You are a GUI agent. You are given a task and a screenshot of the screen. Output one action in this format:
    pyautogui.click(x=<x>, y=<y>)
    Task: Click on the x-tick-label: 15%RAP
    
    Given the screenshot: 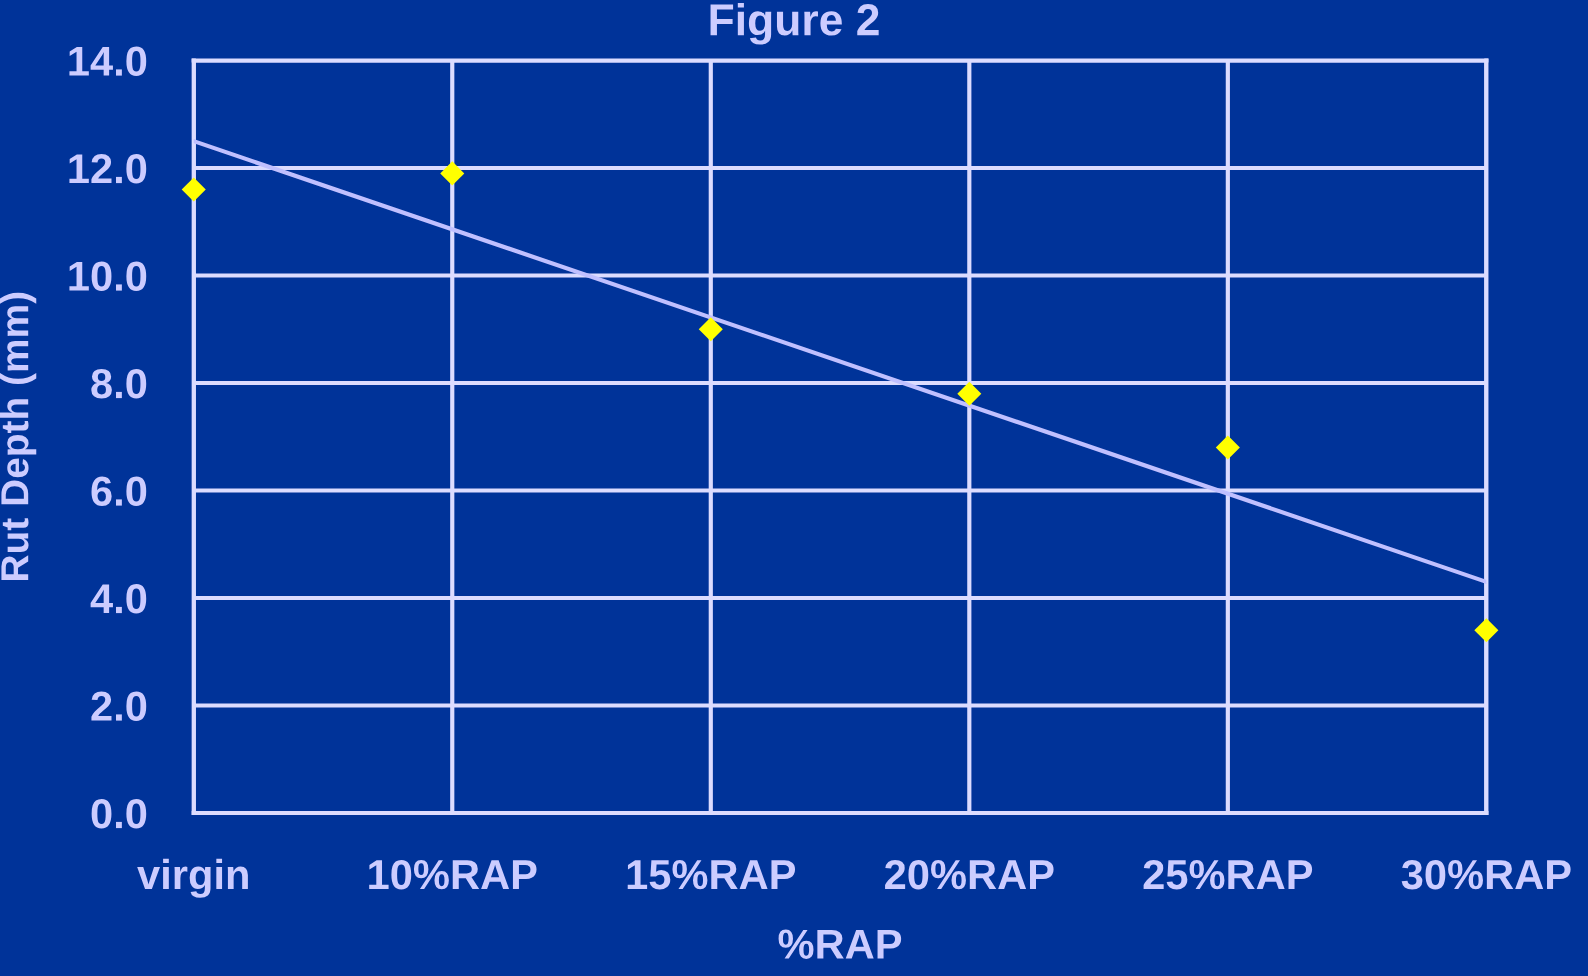 What is the action you would take?
    pyautogui.click(x=711, y=875)
    